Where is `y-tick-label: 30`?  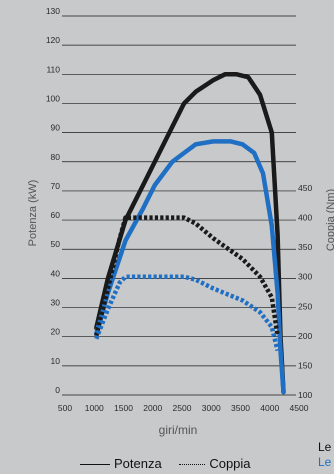 y-tick-label: 30 is located at coordinates (56, 303).